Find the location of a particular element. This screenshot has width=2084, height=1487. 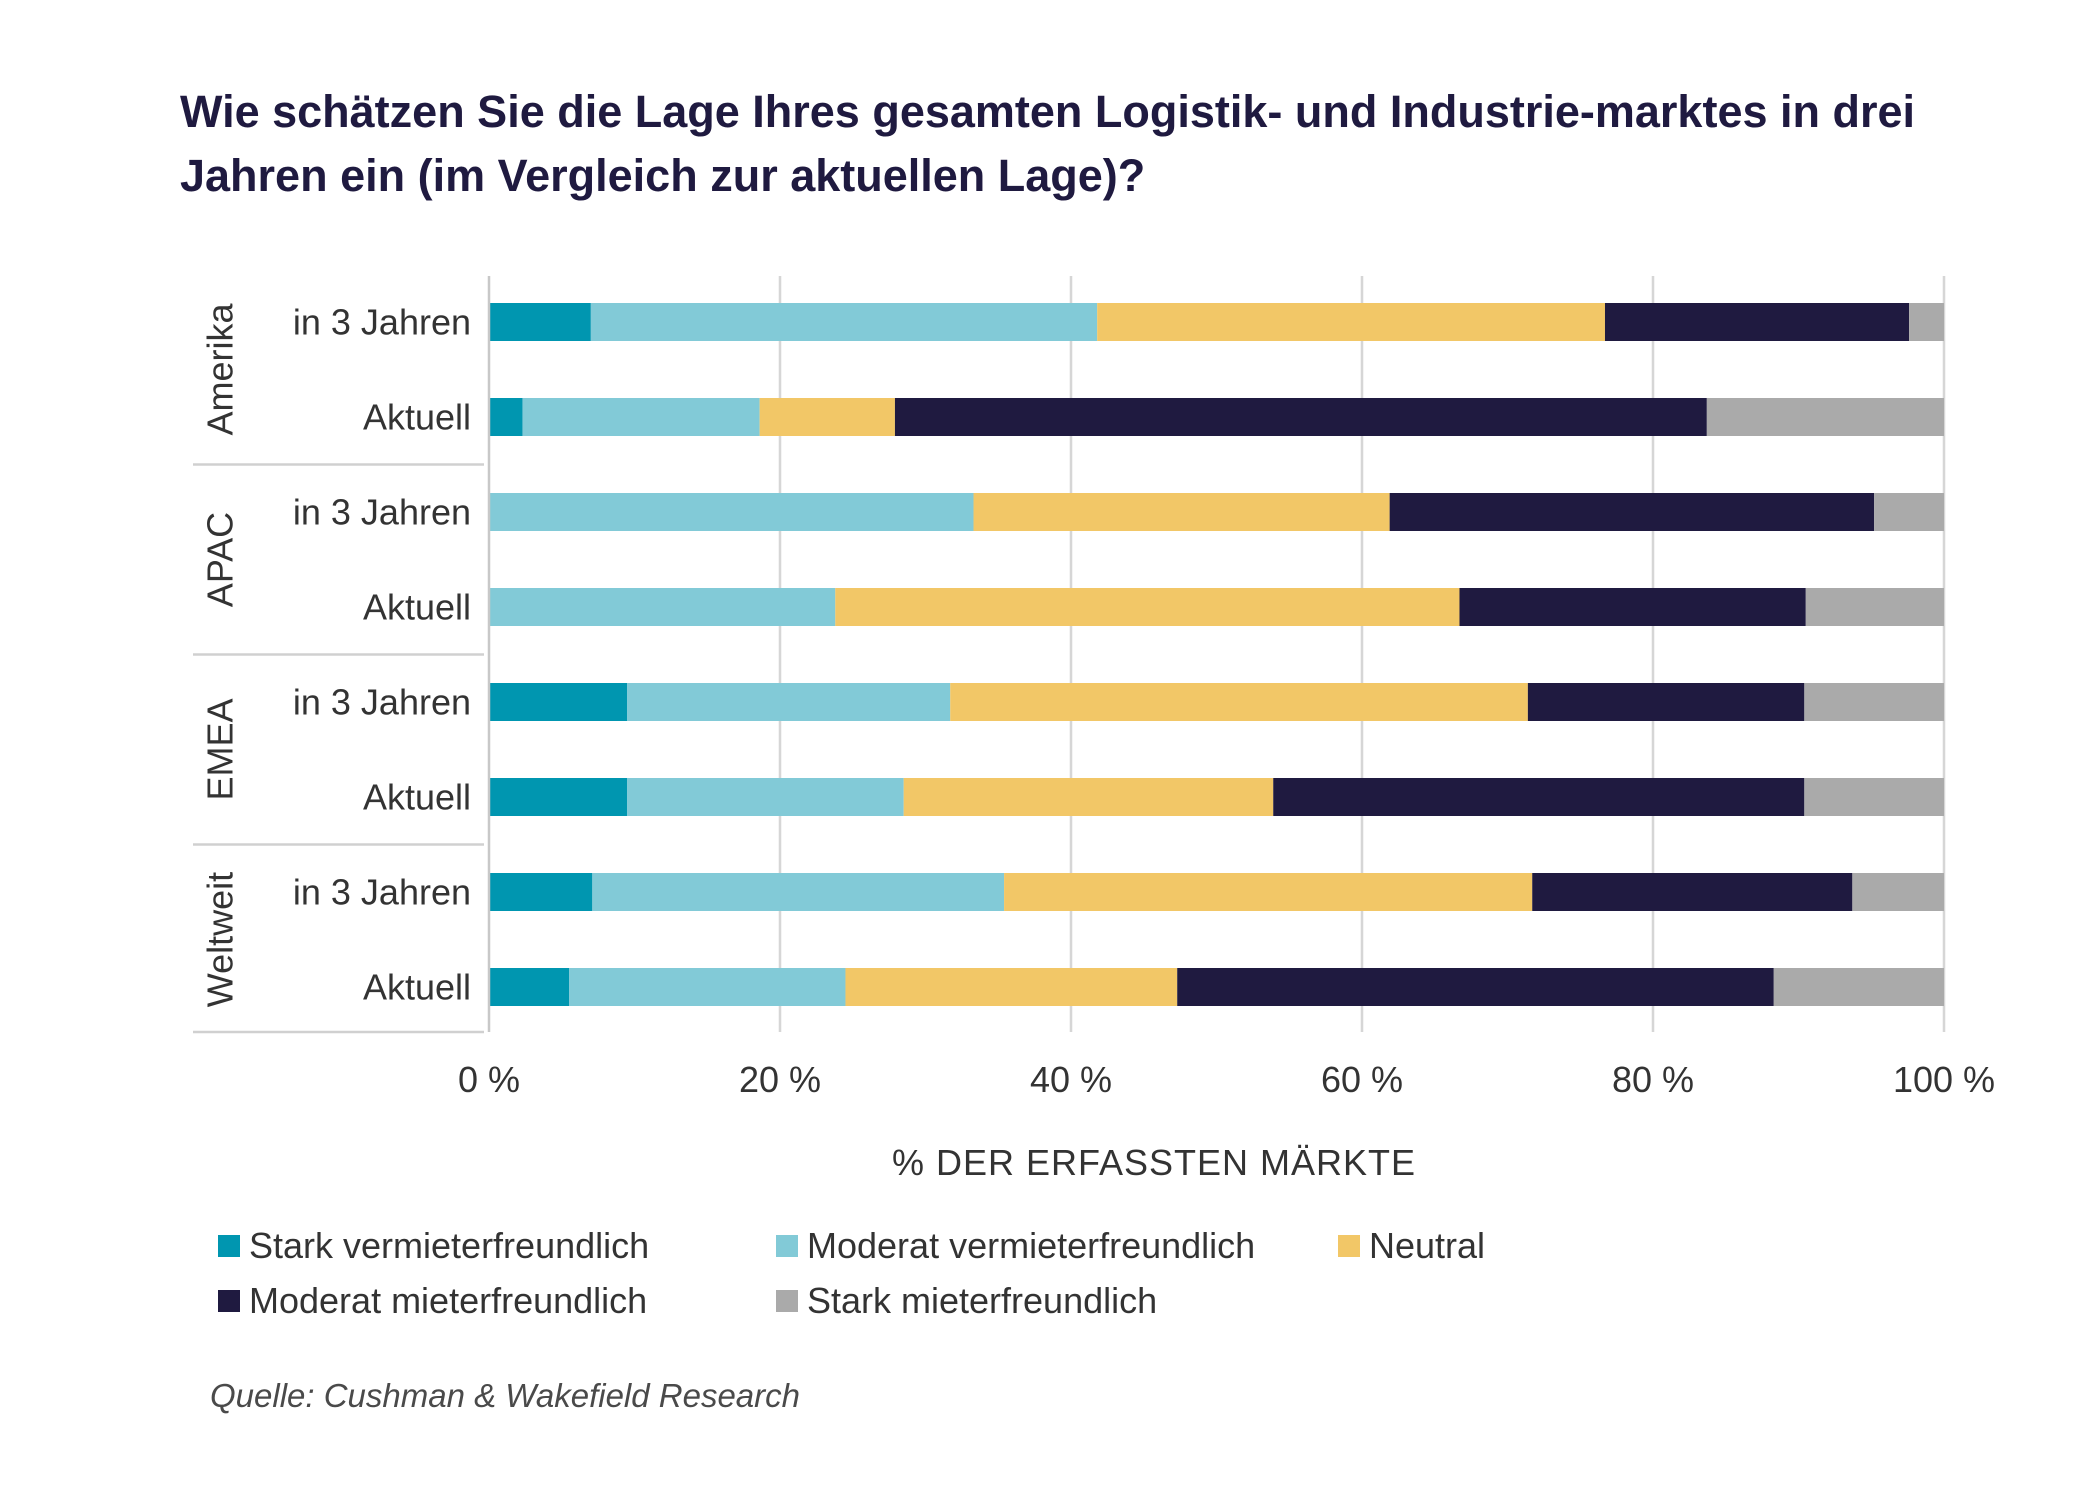

x-tick-label: 40 % is located at coordinates (1071, 1079).